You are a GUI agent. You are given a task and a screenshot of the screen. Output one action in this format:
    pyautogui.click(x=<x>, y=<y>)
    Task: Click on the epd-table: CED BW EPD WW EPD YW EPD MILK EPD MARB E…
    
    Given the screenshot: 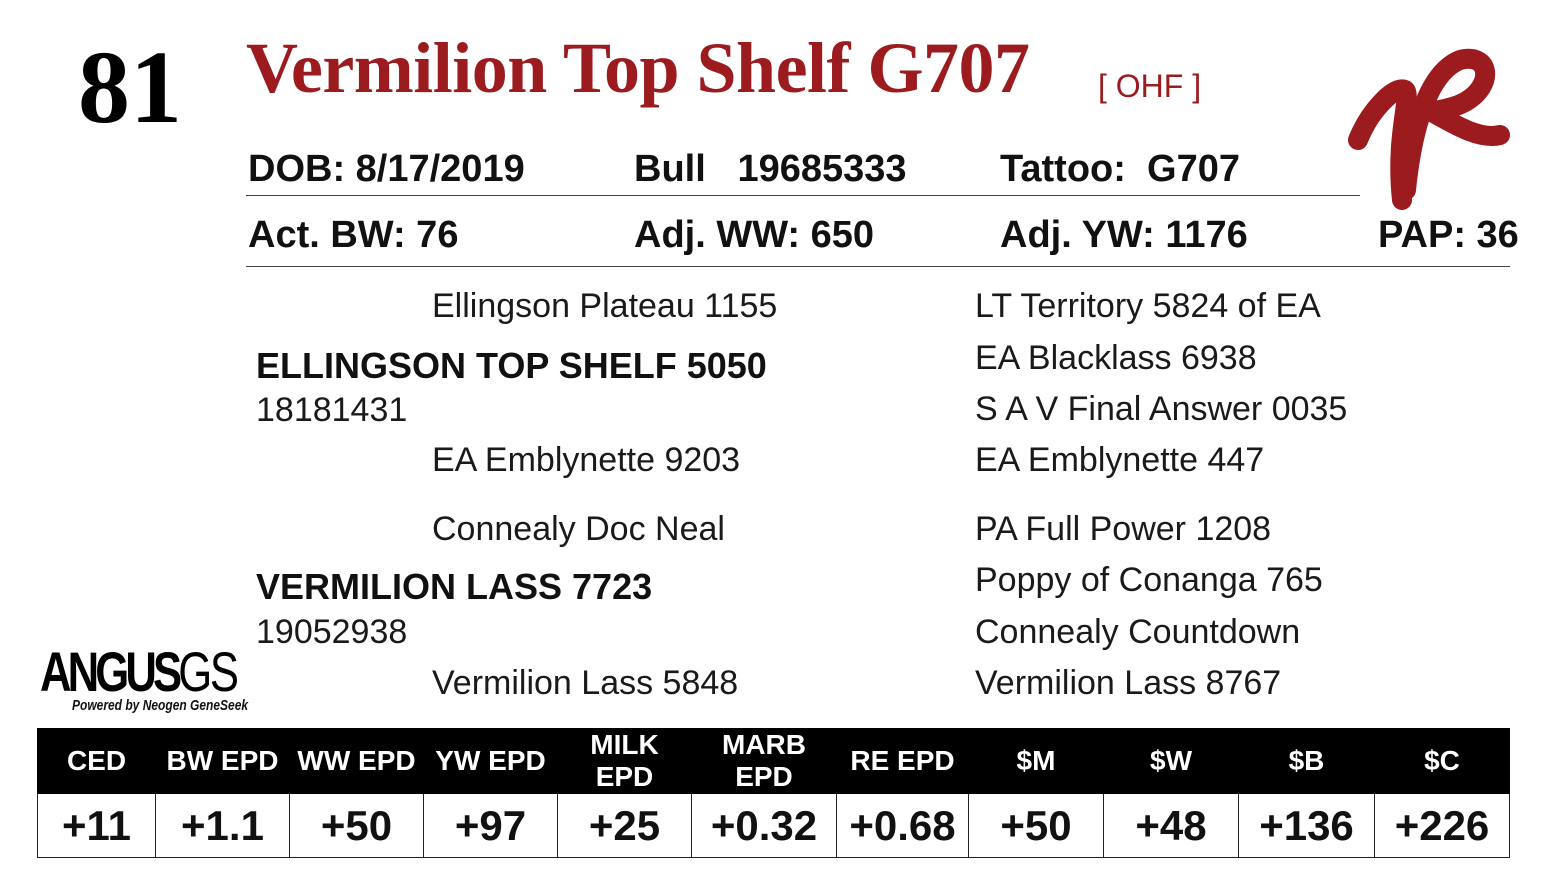 What is the action you would take?
    pyautogui.click(x=773, y=793)
    